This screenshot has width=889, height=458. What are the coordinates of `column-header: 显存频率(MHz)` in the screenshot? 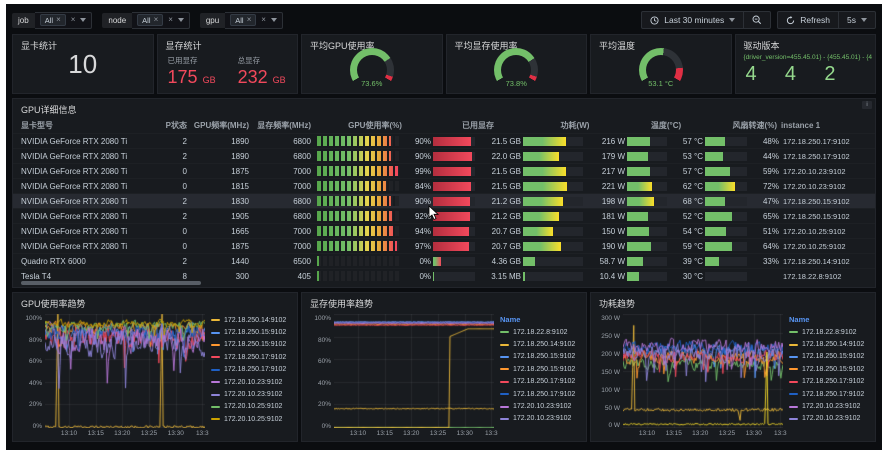 It's located at (284, 125).